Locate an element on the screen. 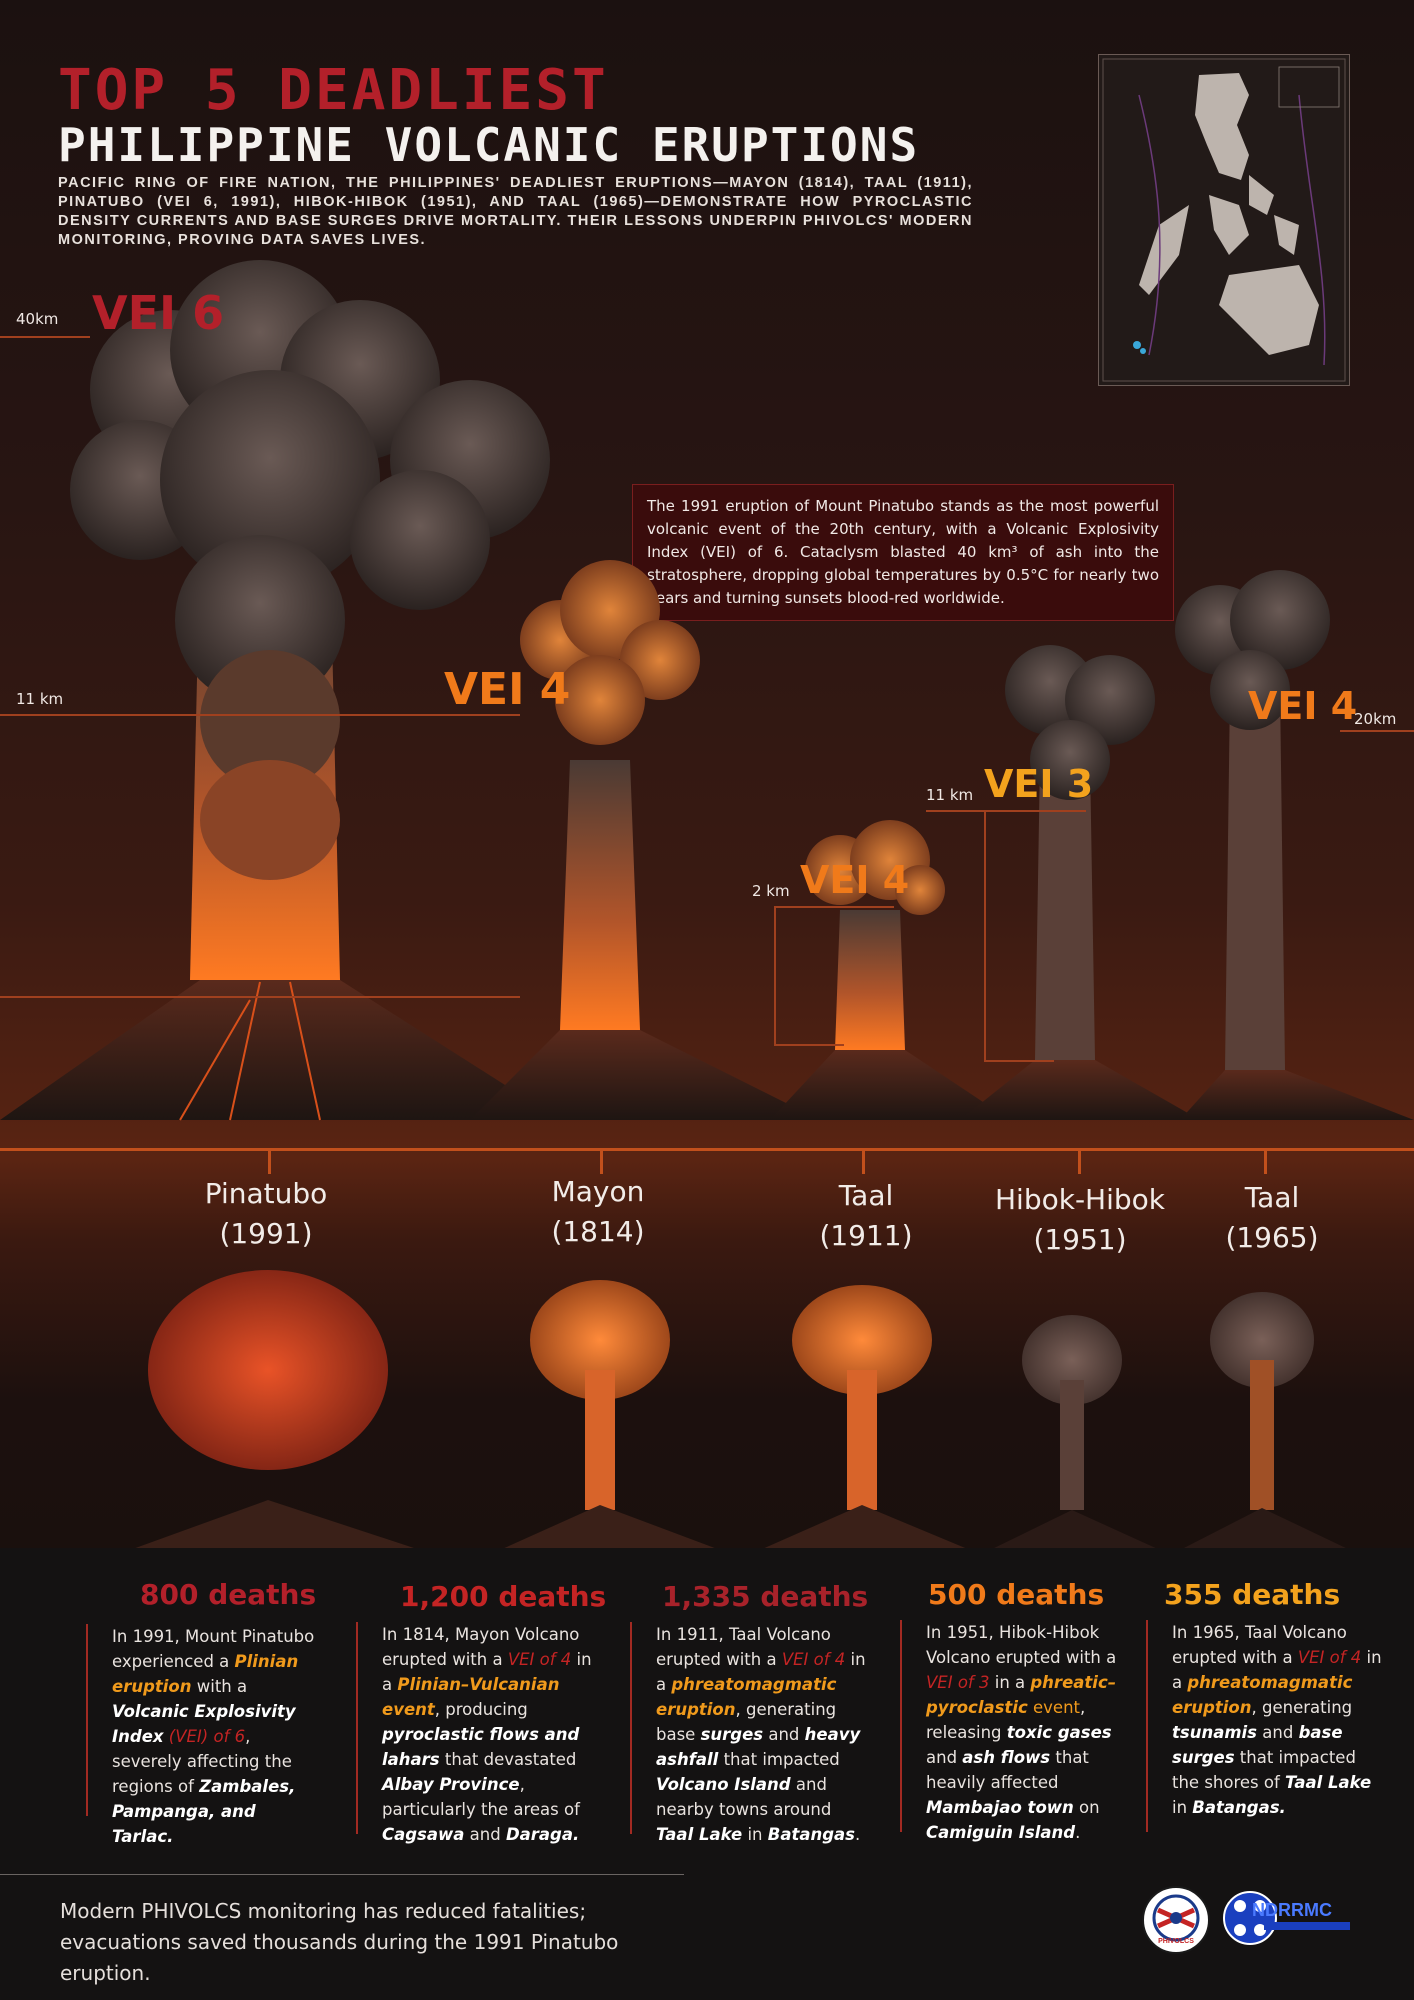 The image size is (1414, 2000). eruption-year: (1991) is located at coordinates (266, 1233).